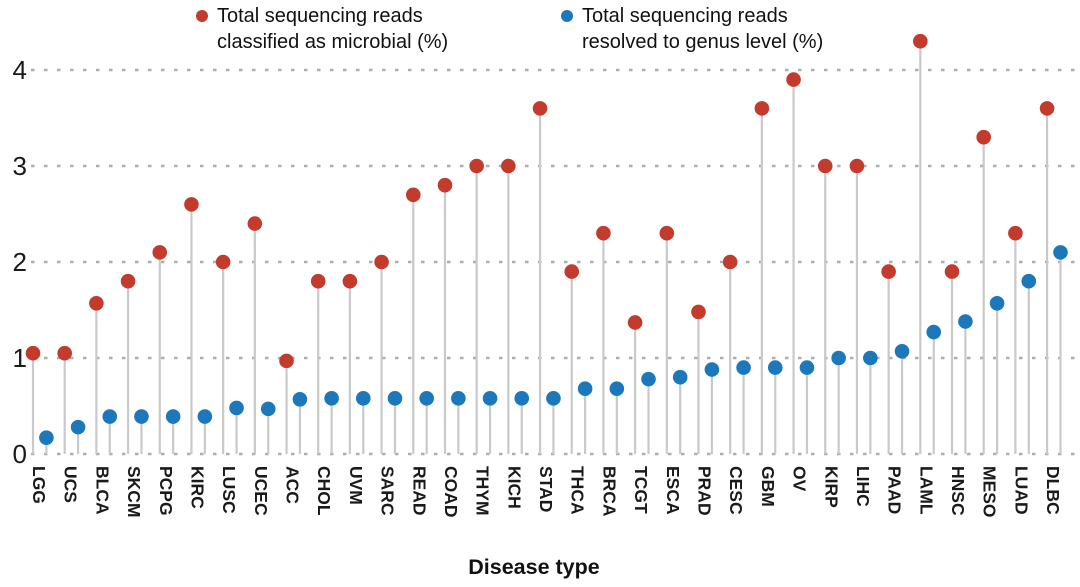 Image resolution: width=1080 pixels, height=587 pixels. I want to click on x-tick-label: SARC, so click(388, 491).